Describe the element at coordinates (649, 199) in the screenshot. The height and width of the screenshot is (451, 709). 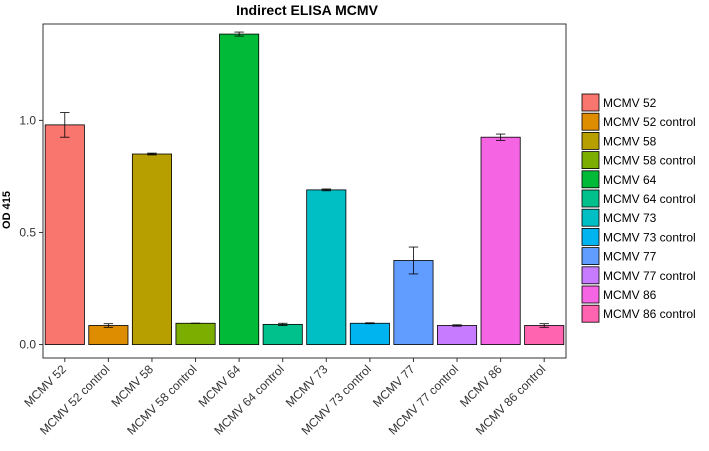
I see `legend-label-mcmv-64-control: MCMV 64 control` at that location.